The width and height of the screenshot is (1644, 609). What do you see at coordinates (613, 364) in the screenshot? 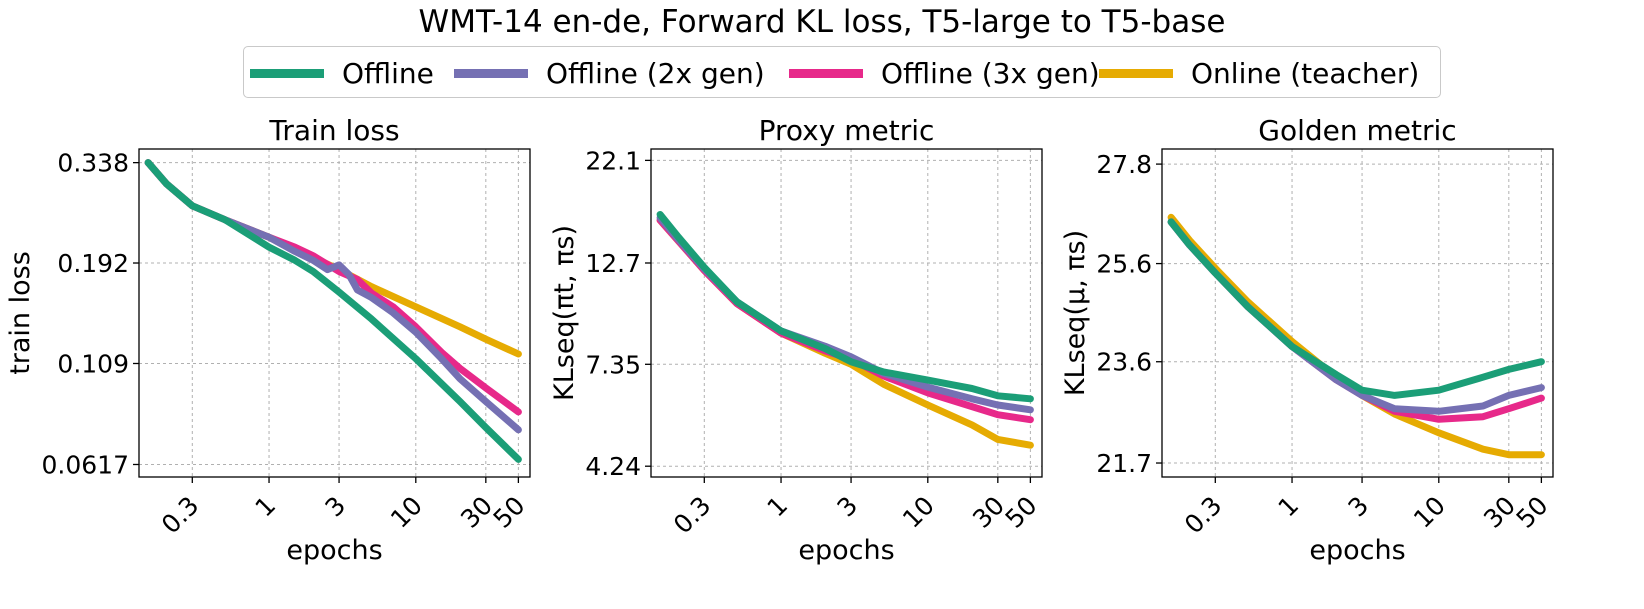
I see `y-tick-label: 7.35` at bounding box center [613, 364].